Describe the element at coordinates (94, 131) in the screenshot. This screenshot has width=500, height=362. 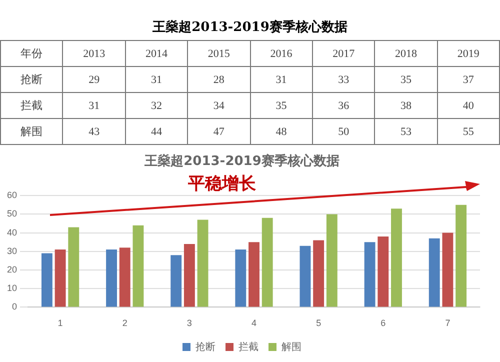
I see `data-label: 43` at that location.